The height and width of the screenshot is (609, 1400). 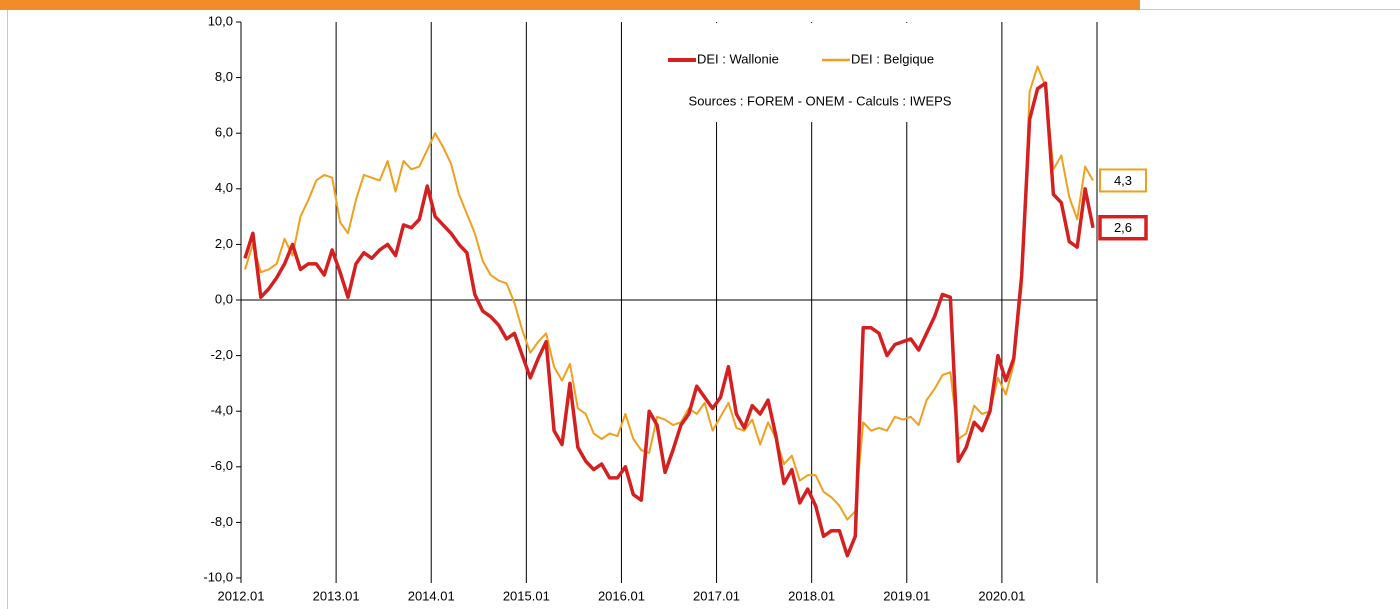 I want to click on header-bar, so click(x=570, y=5).